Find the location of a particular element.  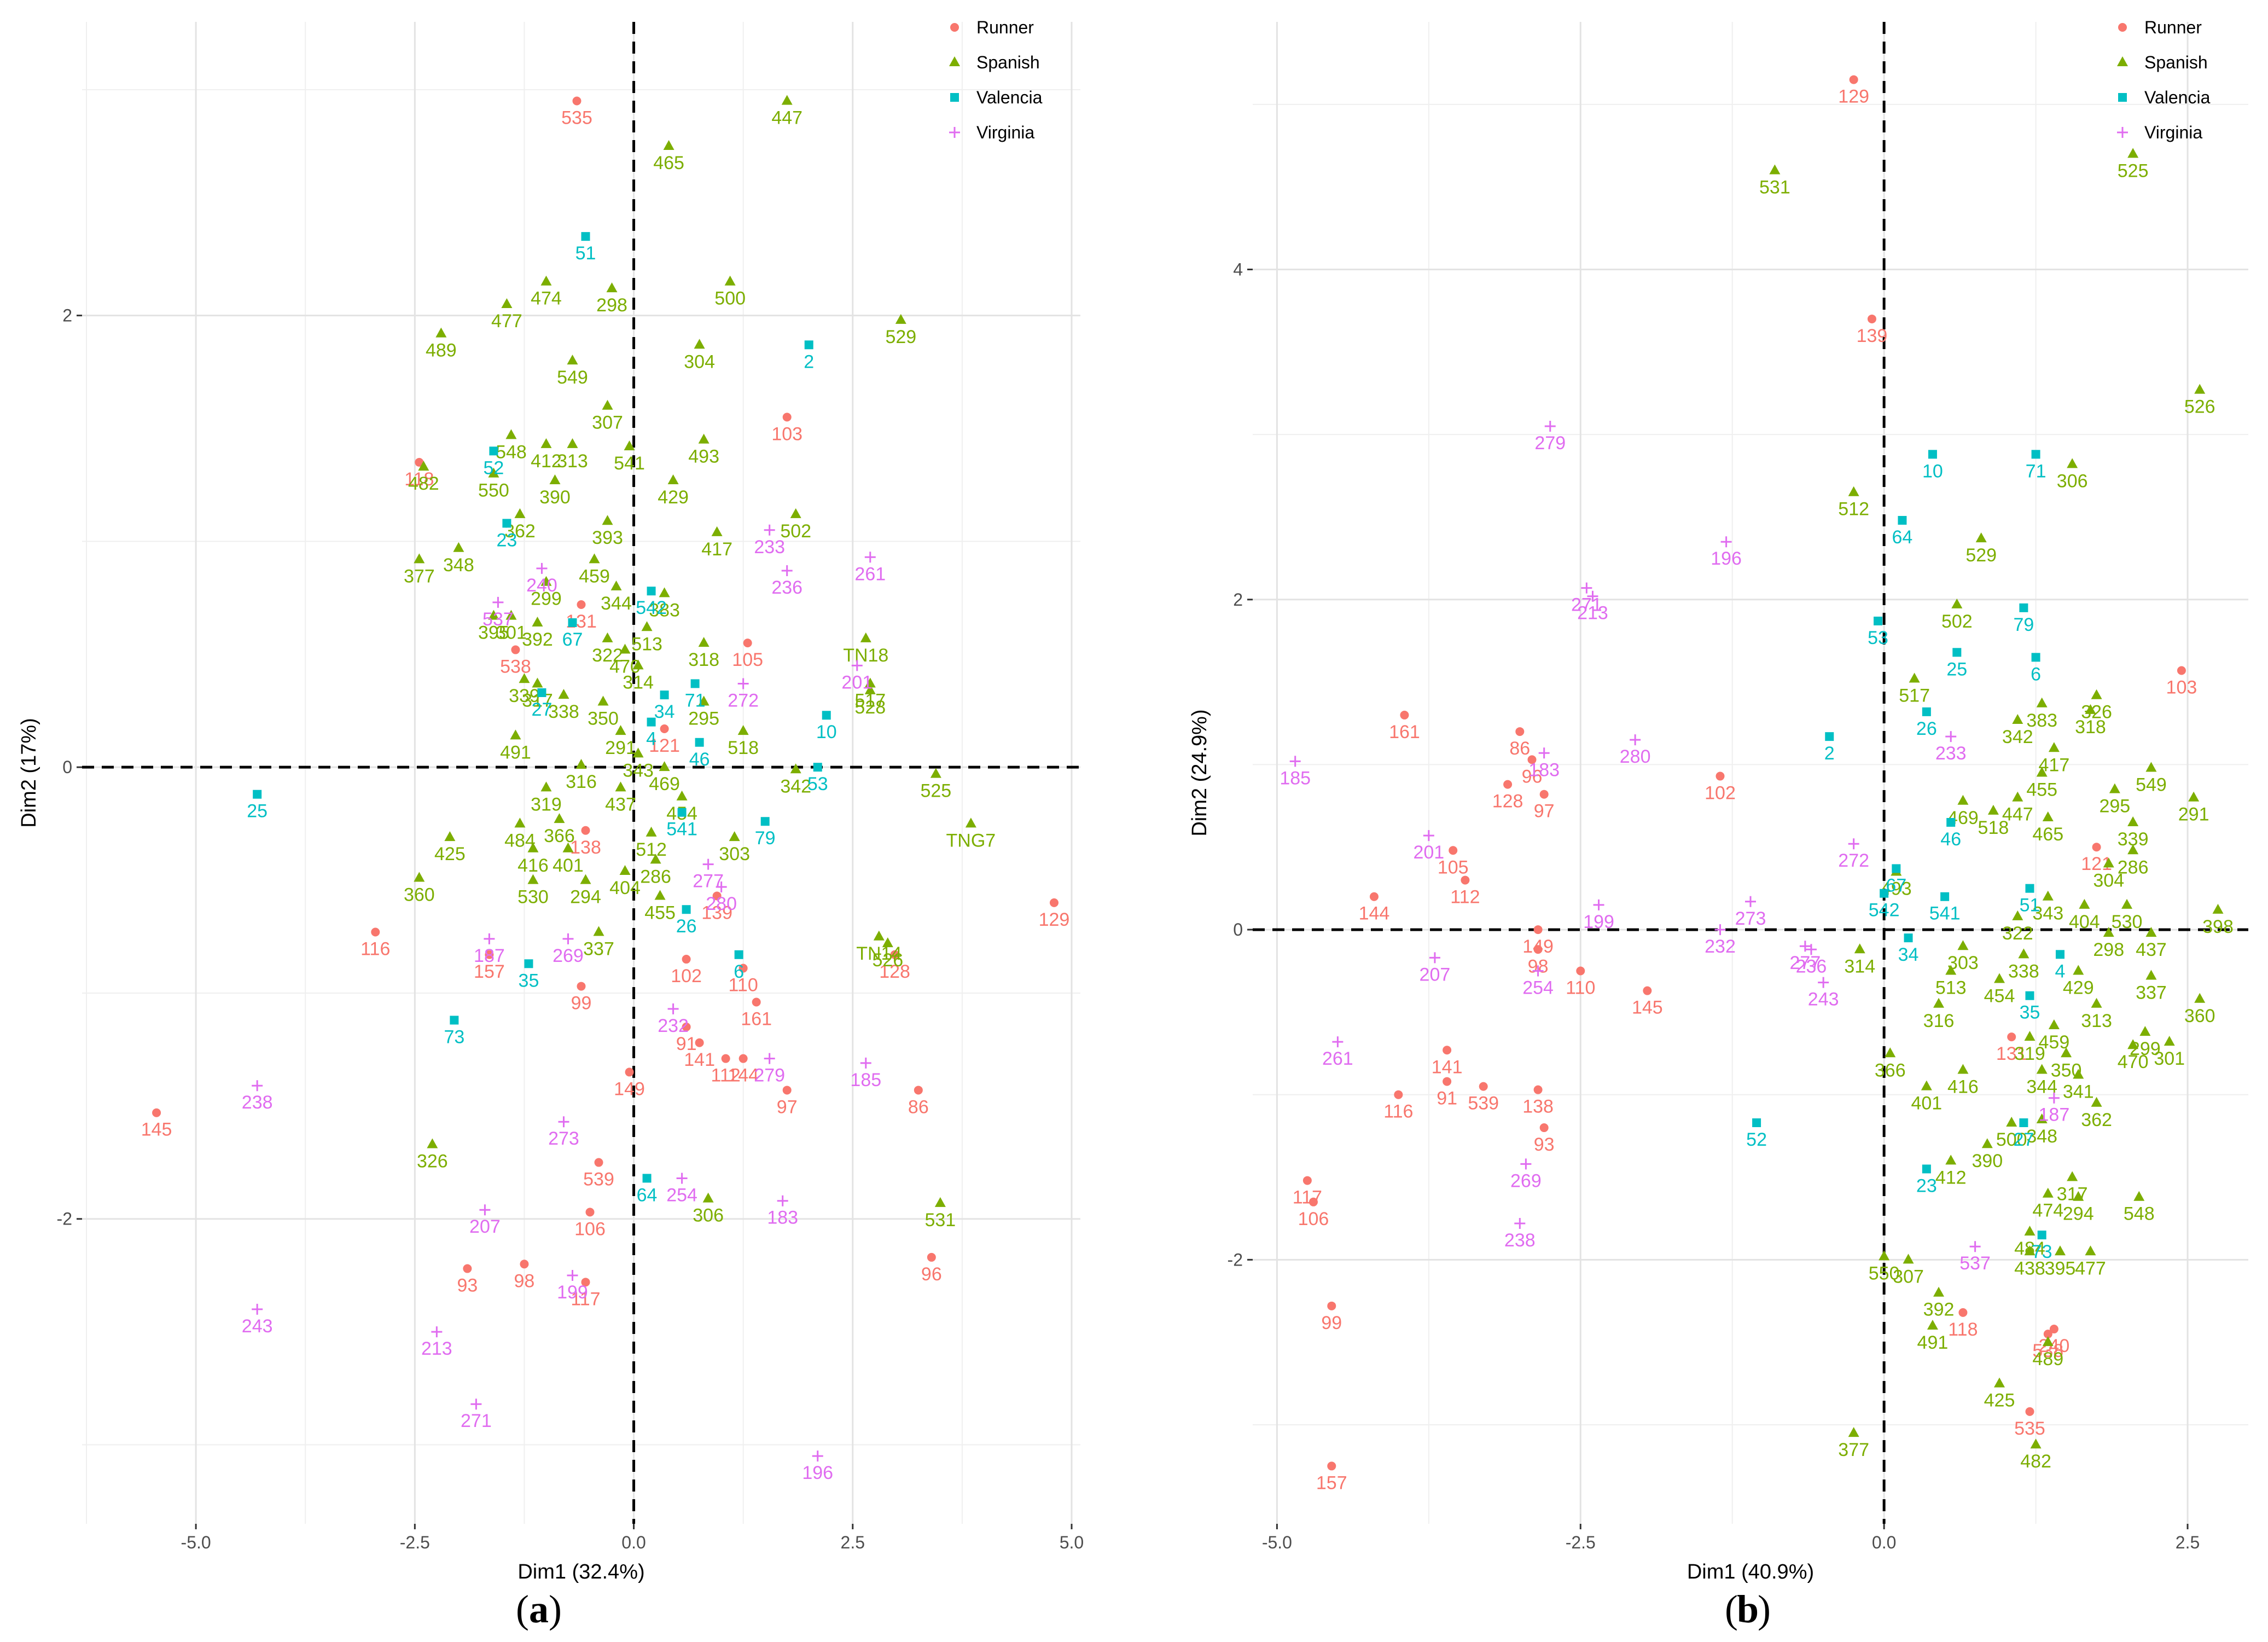

panel-b-runner-label-157: 157 is located at coordinates (1331, 1482).